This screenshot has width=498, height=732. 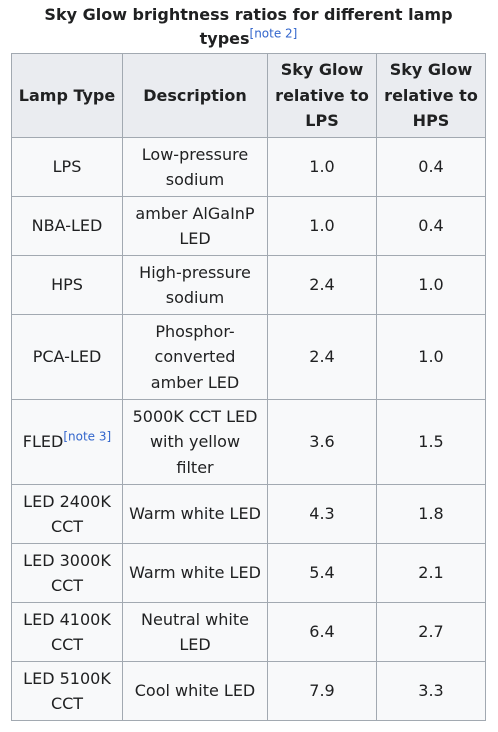 What do you see at coordinates (322, 691) in the screenshot?
I see `cell-relative-lps: 7.9` at bounding box center [322, 691].